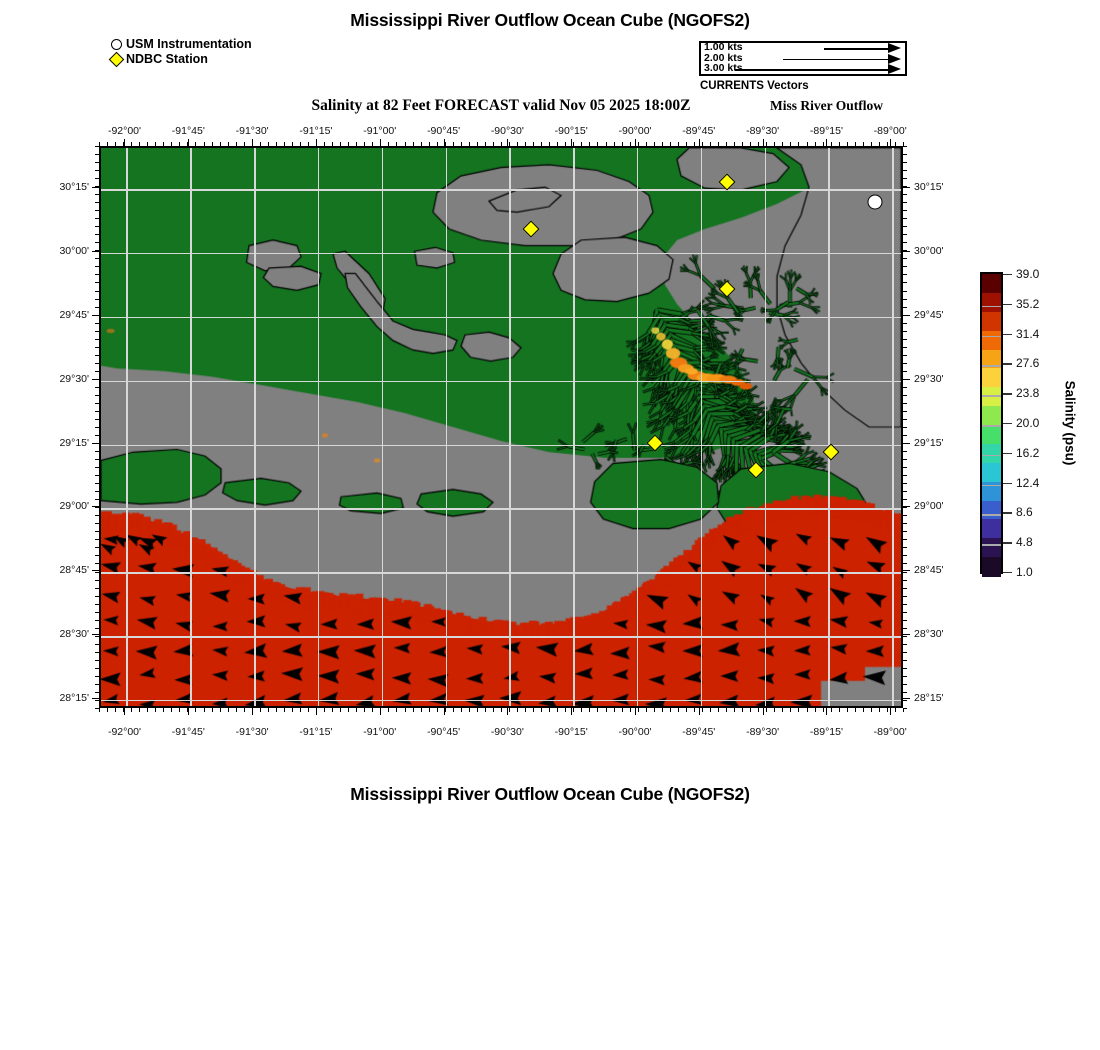 The width and height of the screenshot is (1100, 1050). I want to click on current-vector-legend: 1.00 kts 2.00 kts 3.00 kts, so click(803, 58).